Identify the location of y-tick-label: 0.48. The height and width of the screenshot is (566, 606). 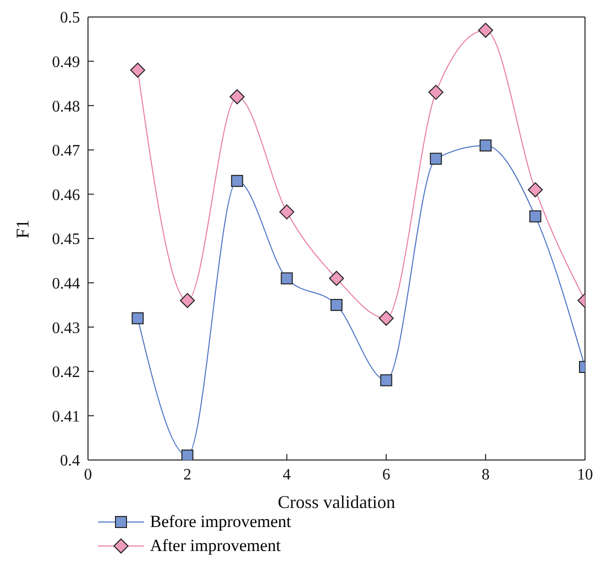
(66, 107).